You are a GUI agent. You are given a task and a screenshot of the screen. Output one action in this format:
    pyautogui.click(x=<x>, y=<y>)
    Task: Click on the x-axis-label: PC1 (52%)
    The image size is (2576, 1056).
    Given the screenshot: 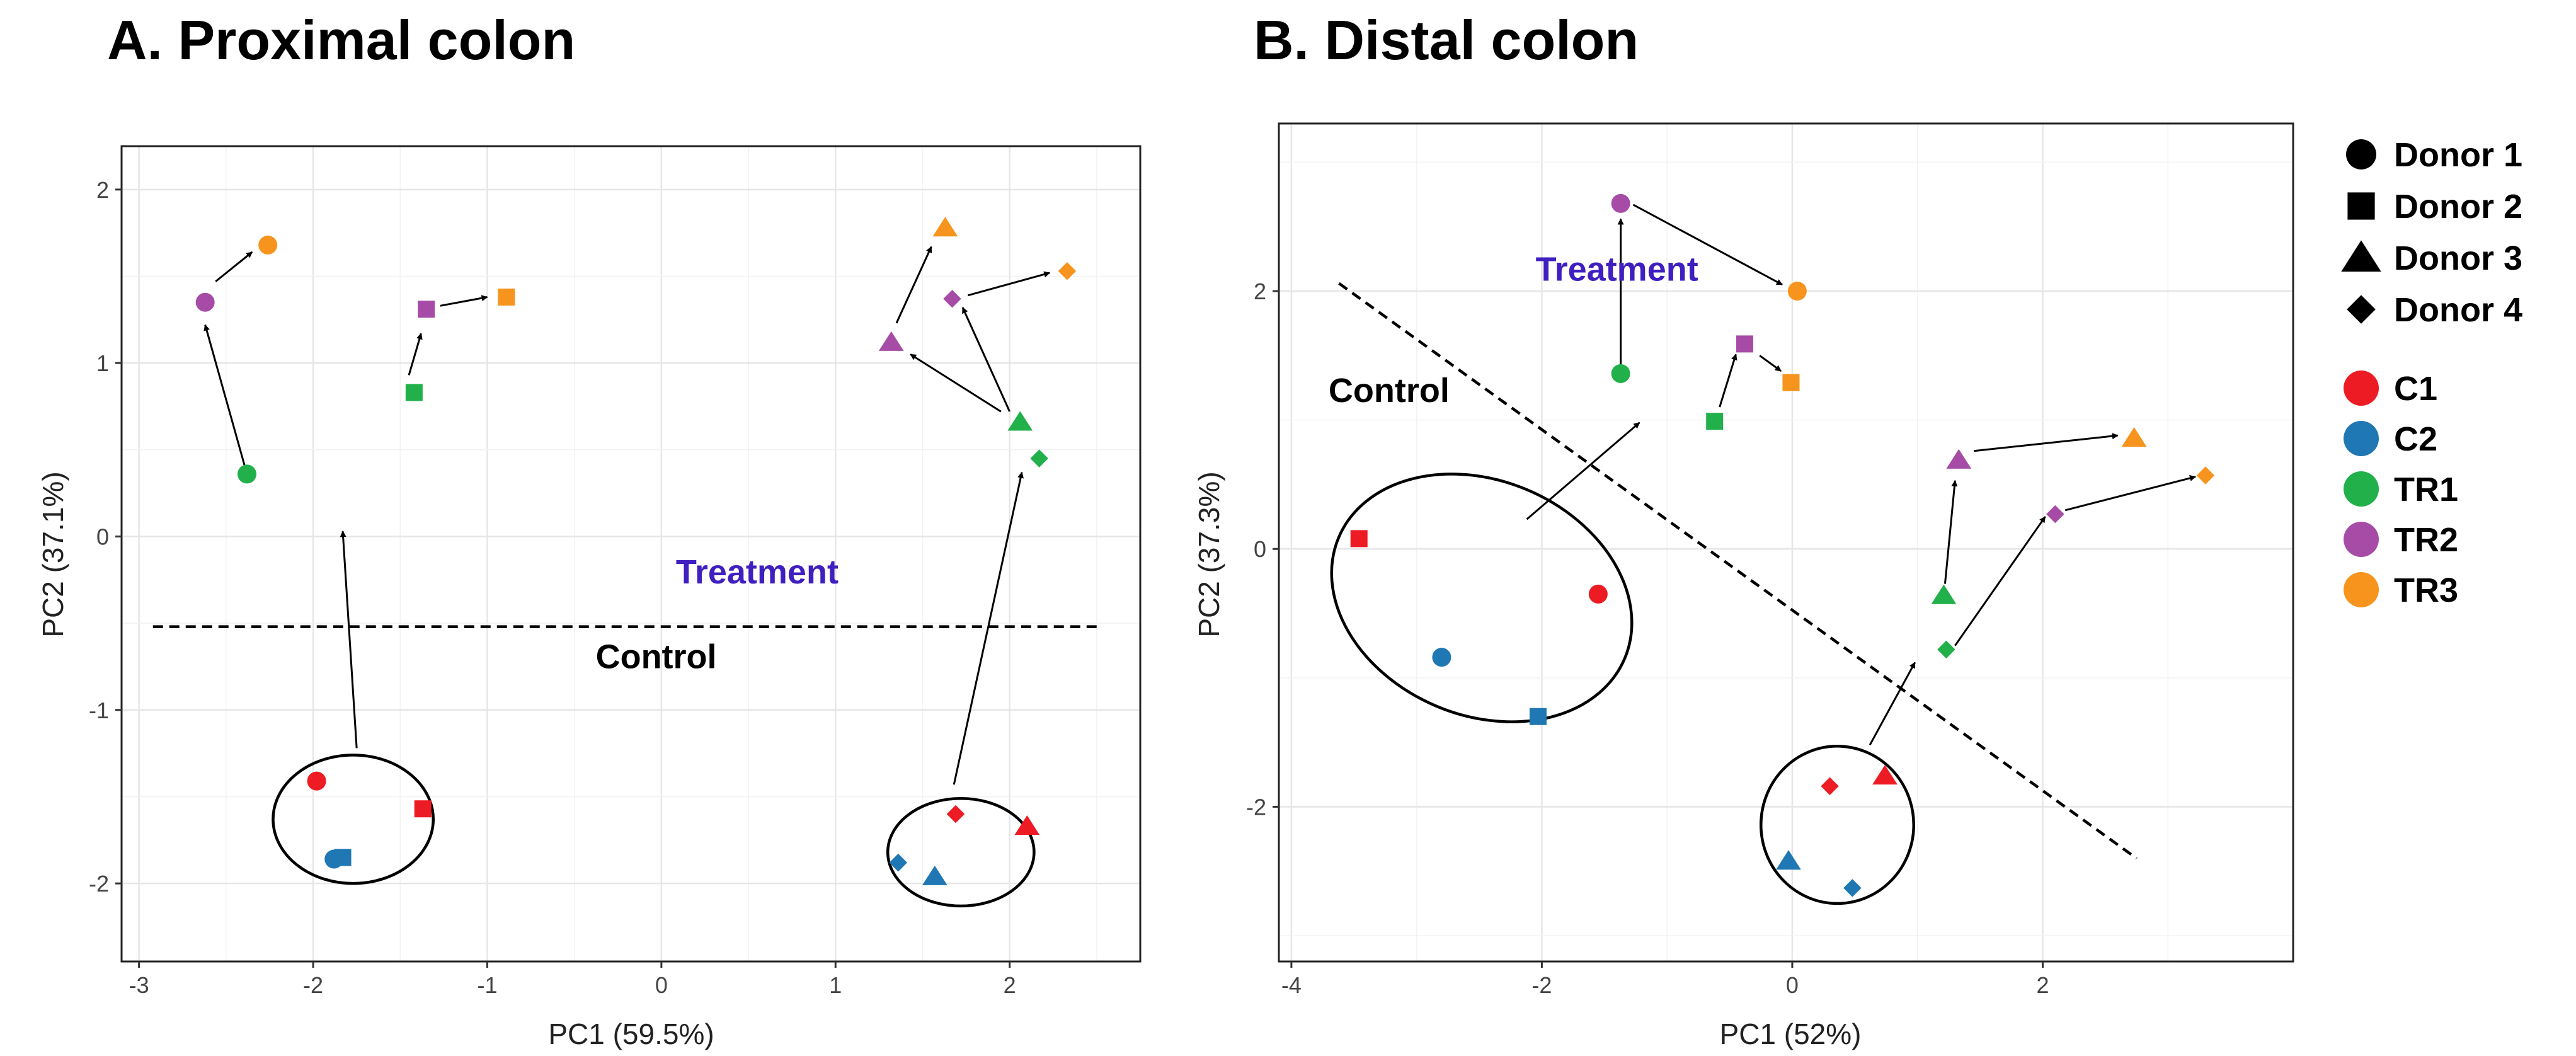 What is the action you would take?
    pyautogui.click(x=1791, y=1034)
    